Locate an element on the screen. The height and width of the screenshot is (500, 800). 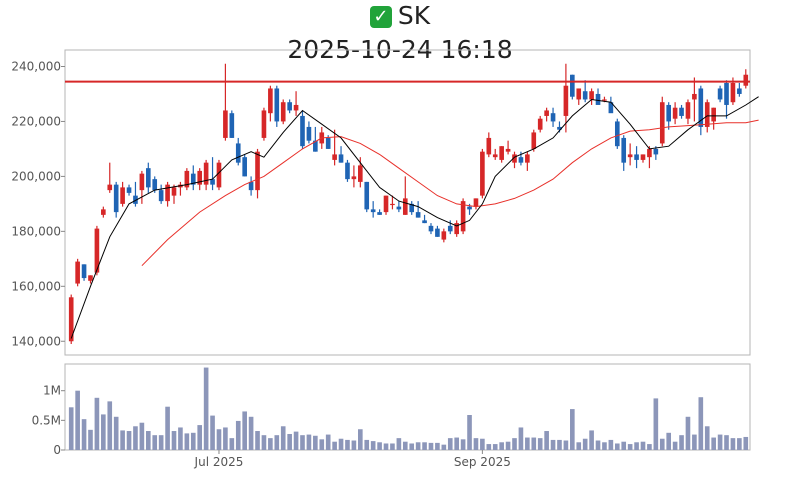
price-y-tick-label: 180,000 is located at coordinates (36, 231).